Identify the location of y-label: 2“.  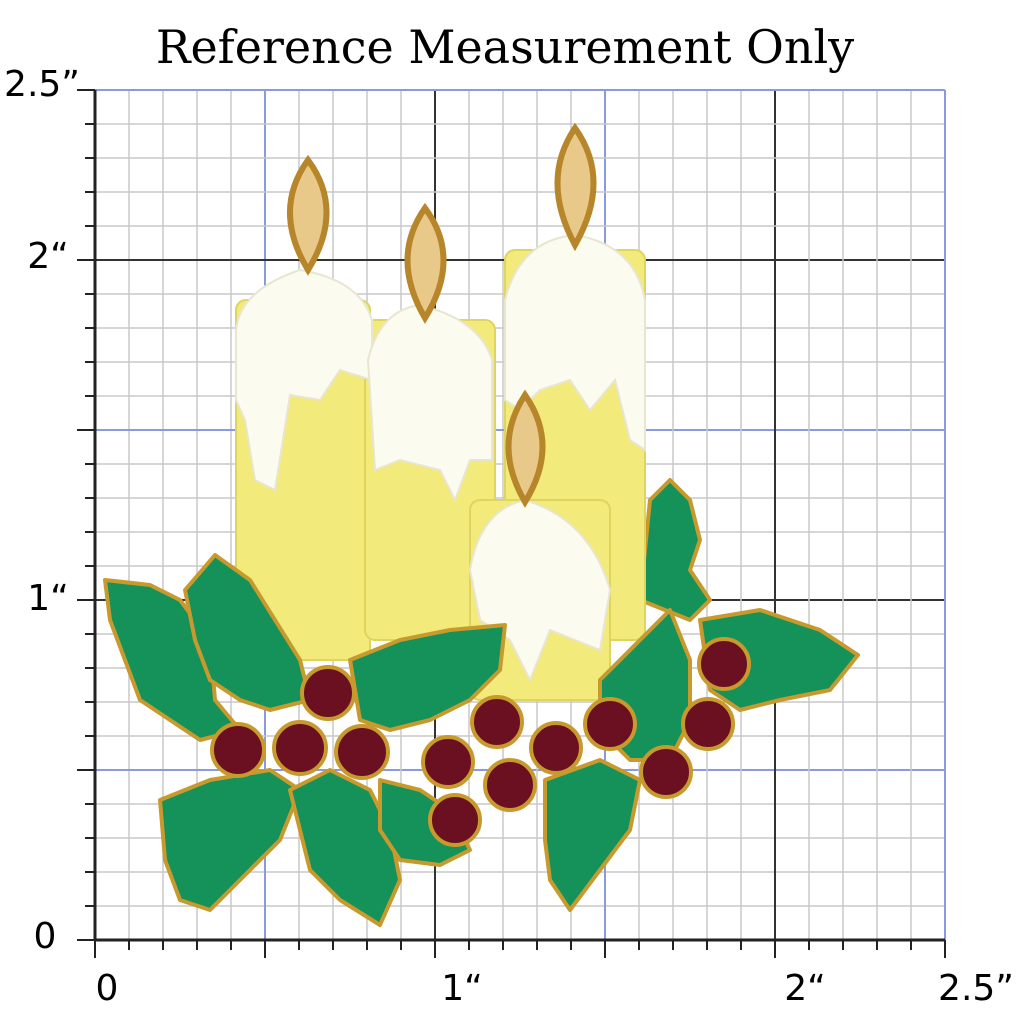
(48, 256).